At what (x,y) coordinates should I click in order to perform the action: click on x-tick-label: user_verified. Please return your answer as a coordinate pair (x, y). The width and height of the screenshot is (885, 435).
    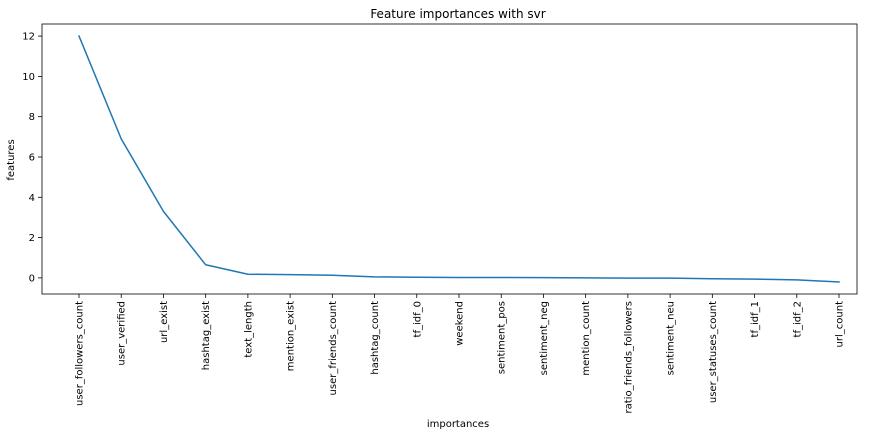
    Looking at the image, I should click on (122, 333).